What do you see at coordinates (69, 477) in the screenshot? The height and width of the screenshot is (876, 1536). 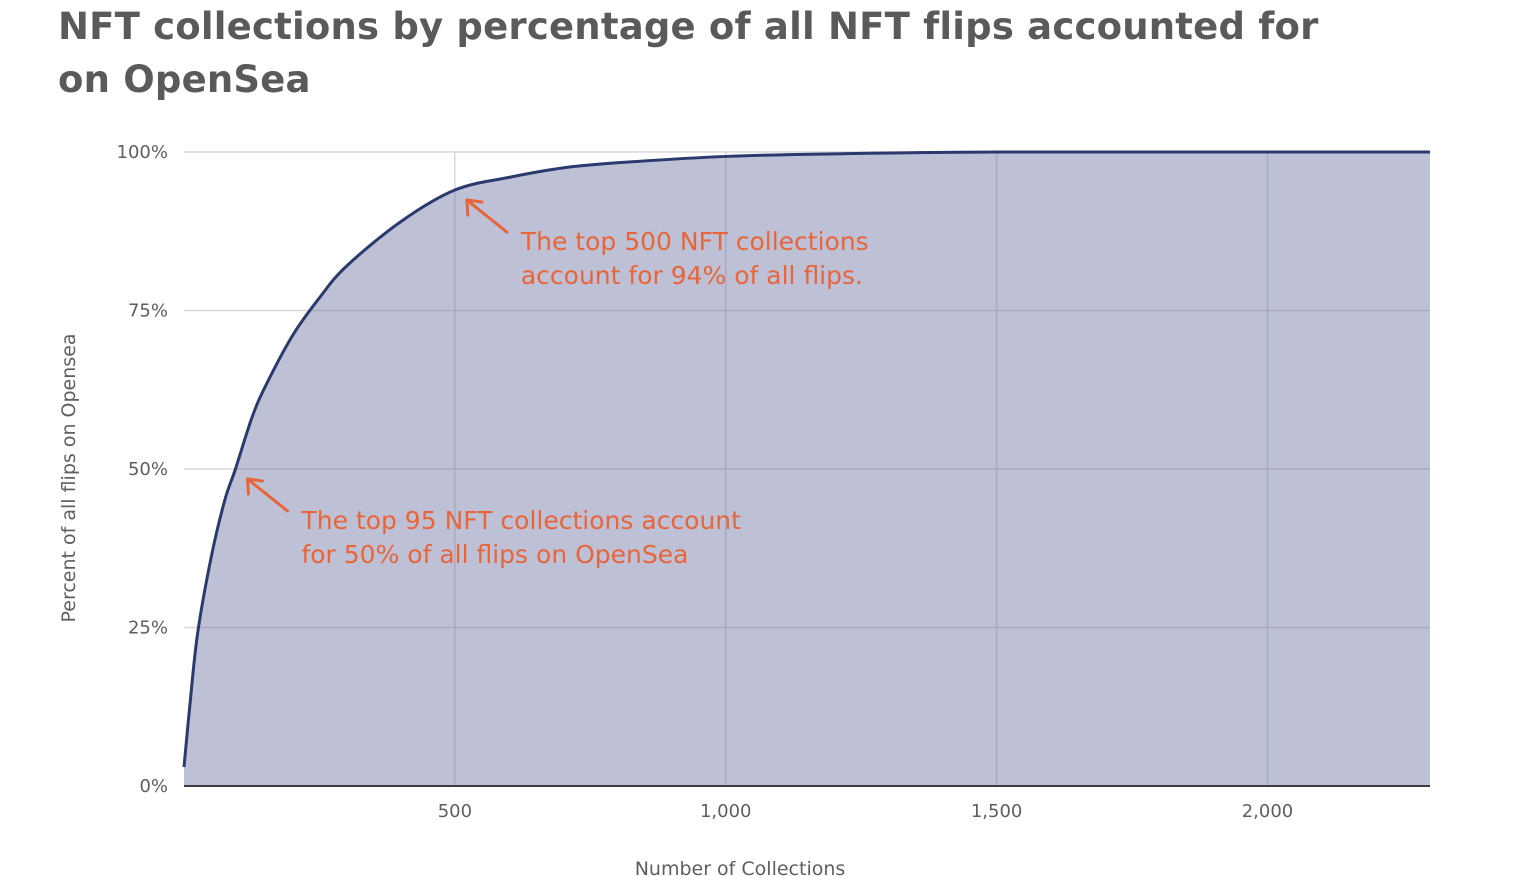 I see `y-axis-label: Percent of all flips on Opensea` at bounding box center [69, 477].